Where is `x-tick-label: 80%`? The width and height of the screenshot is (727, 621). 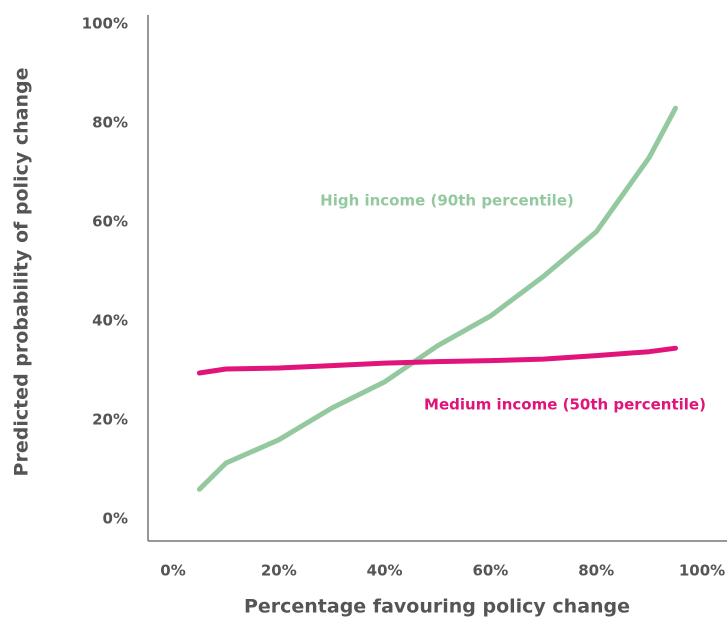 x-tick-label: 80% is located at coordinates (596, 571).